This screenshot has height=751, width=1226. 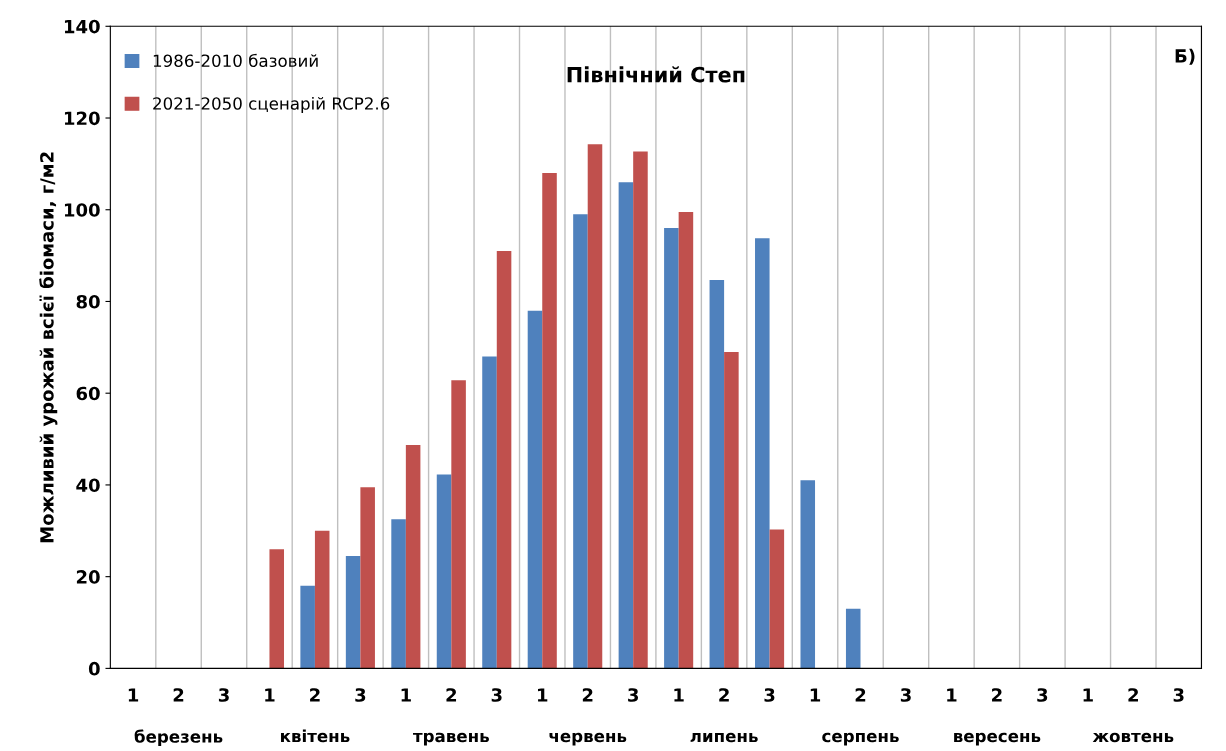 What do you see at coordinates (315, 736) in the screenshot?
I see `text: квітень` at bounding box center [315, 736].